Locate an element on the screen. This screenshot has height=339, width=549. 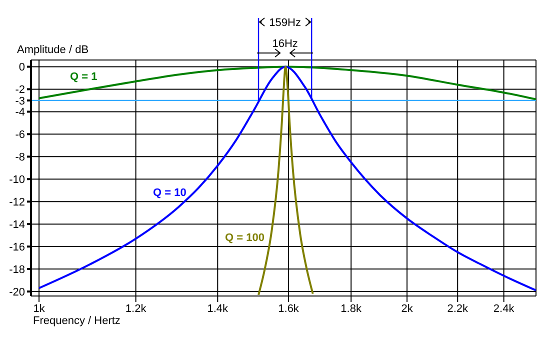
x-tick-label: 1.6k is located at coordinates (289, 308).